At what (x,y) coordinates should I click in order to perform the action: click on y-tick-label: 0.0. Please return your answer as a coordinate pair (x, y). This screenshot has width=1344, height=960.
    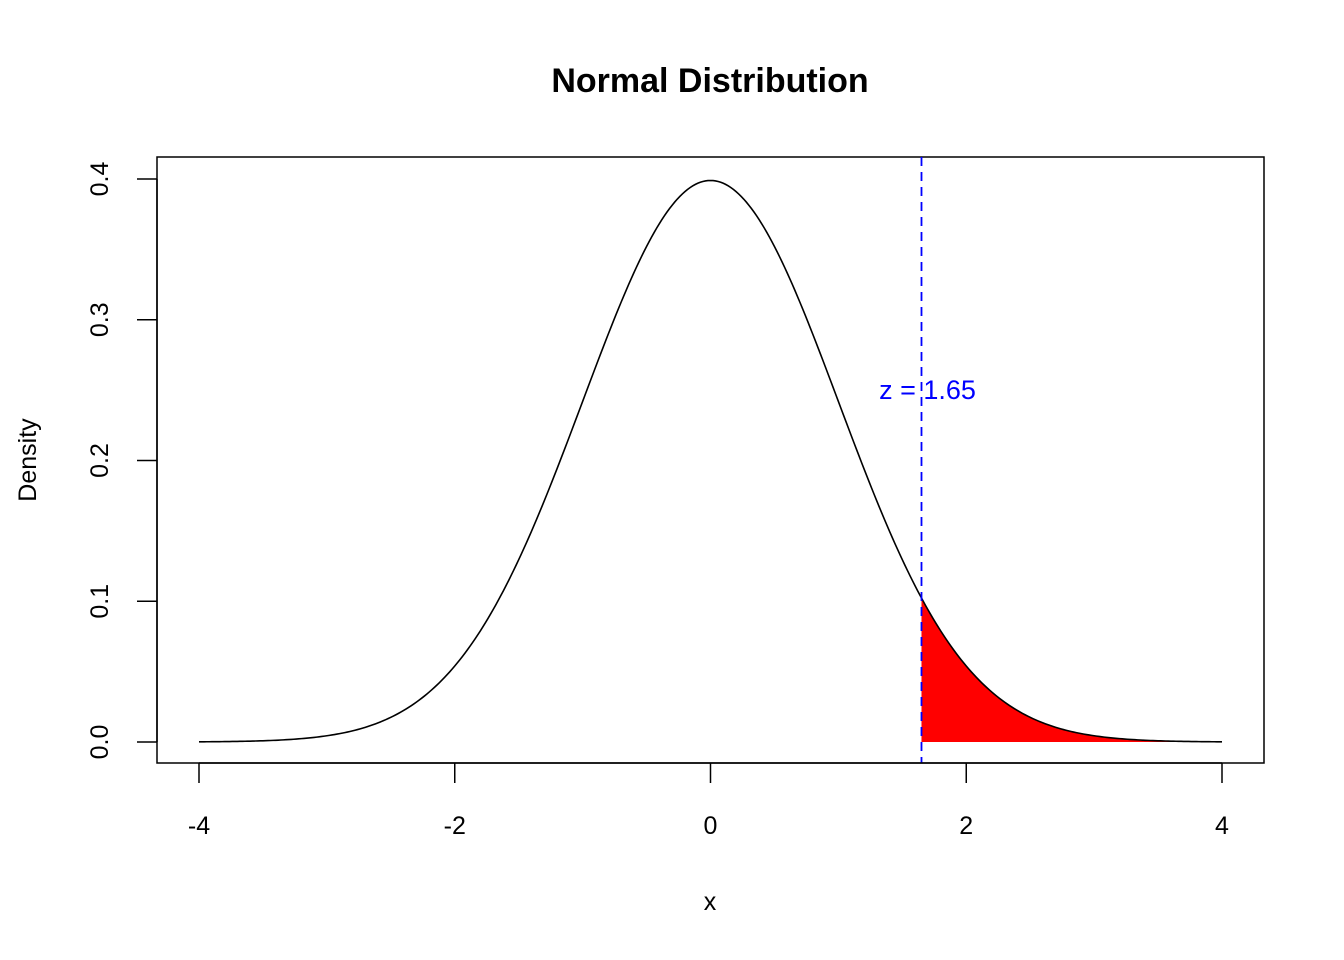
    Looking at the image, I should click on (100, 742).